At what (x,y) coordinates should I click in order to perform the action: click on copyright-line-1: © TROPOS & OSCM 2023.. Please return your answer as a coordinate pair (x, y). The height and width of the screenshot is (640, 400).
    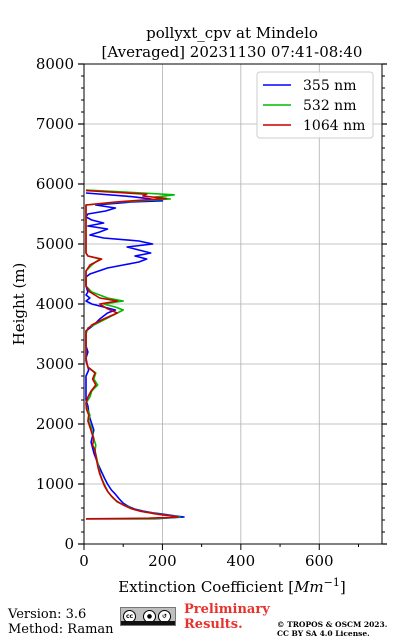
    Looking at the image, I should click on (332, 624).